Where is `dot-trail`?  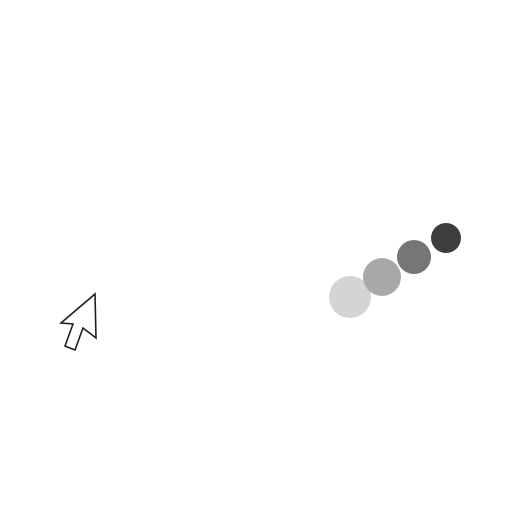 dot-trail is located at coordinates (395, 270).